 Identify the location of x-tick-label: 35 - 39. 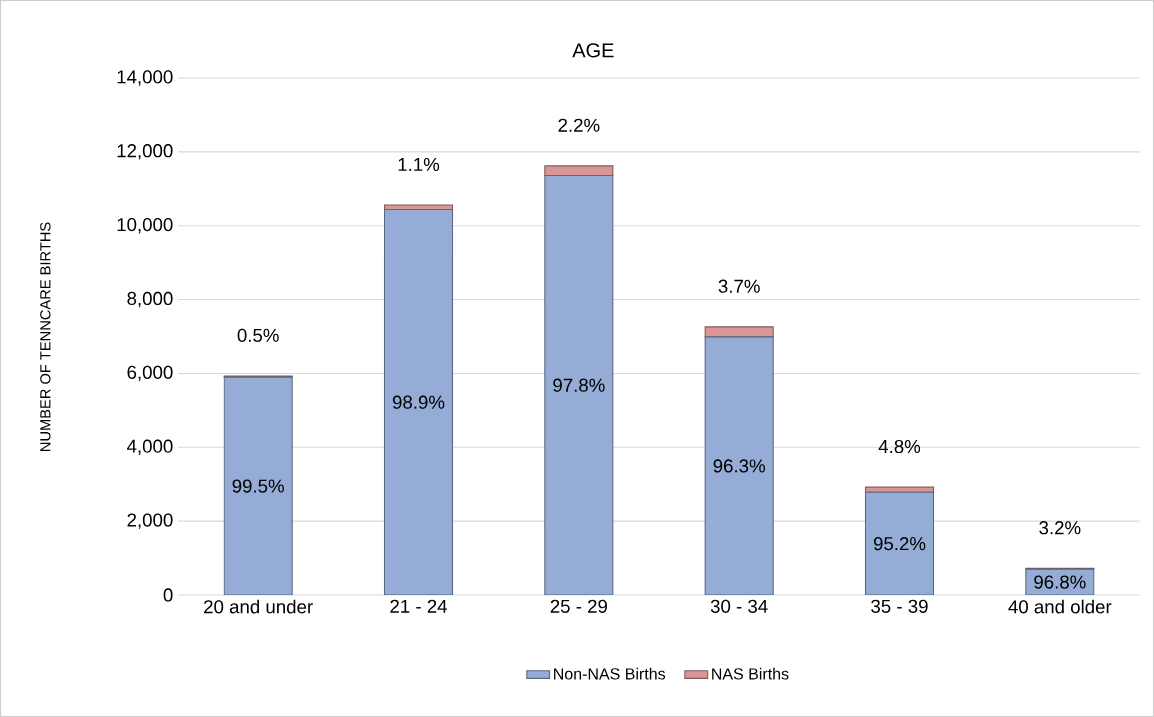
(899, 606).